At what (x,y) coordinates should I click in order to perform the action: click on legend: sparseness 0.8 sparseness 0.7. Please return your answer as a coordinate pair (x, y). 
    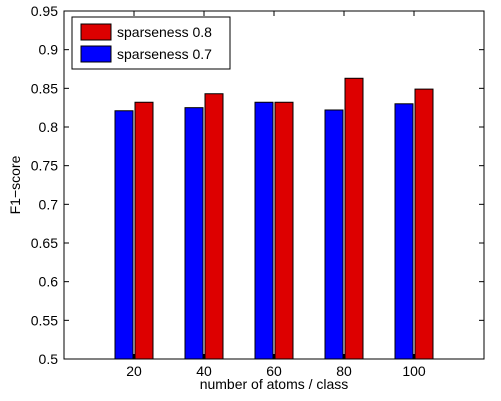
    Looking at the image, I should click on (151, 43).